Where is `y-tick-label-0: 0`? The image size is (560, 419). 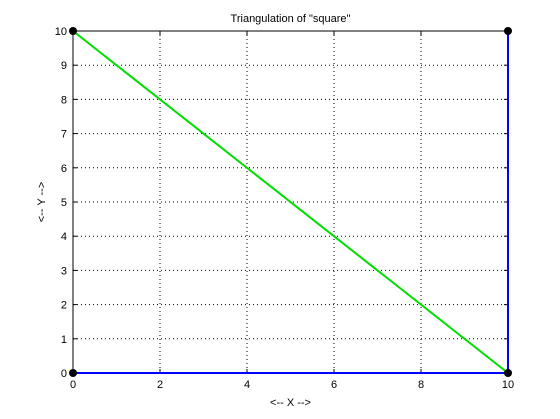
y-tick-label-0: 0 is located at coordinates (64, 374).